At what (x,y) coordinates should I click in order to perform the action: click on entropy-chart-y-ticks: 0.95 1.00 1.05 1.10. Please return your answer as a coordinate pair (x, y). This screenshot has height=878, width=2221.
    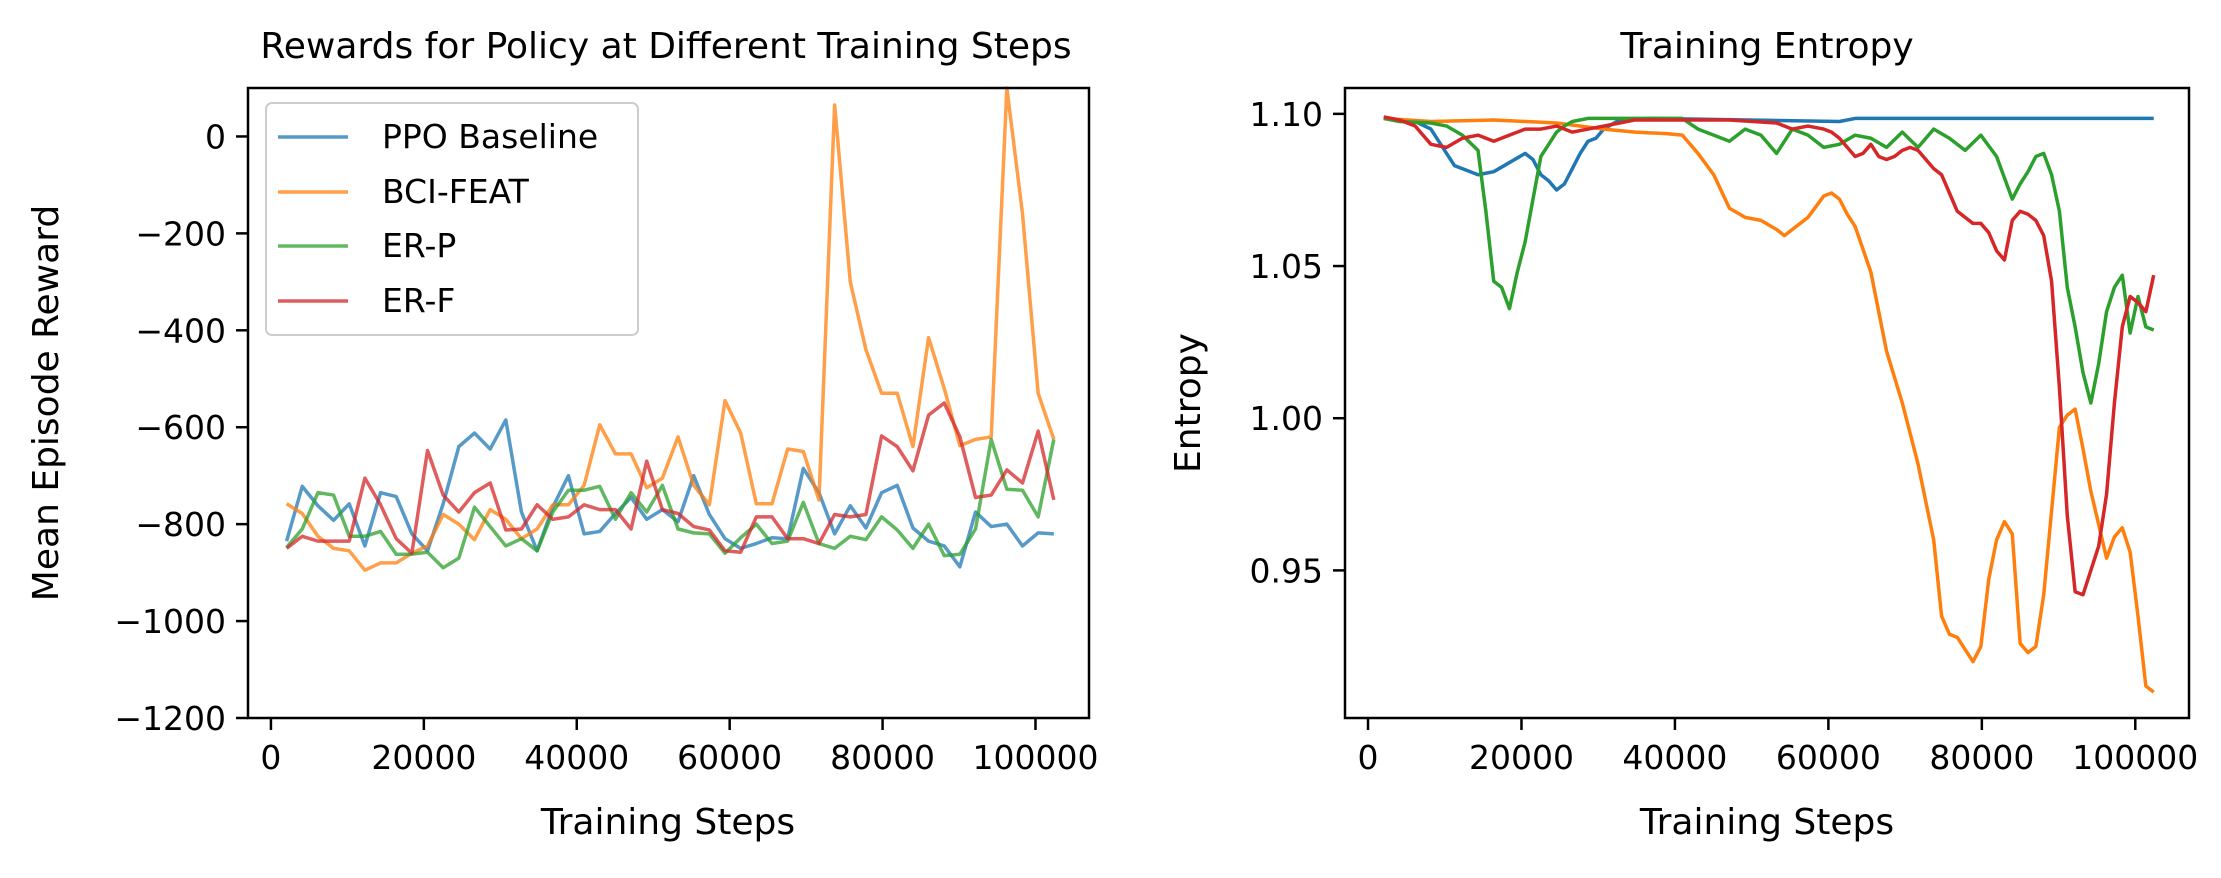
    Looking at the image, I should click on (1297, 342).